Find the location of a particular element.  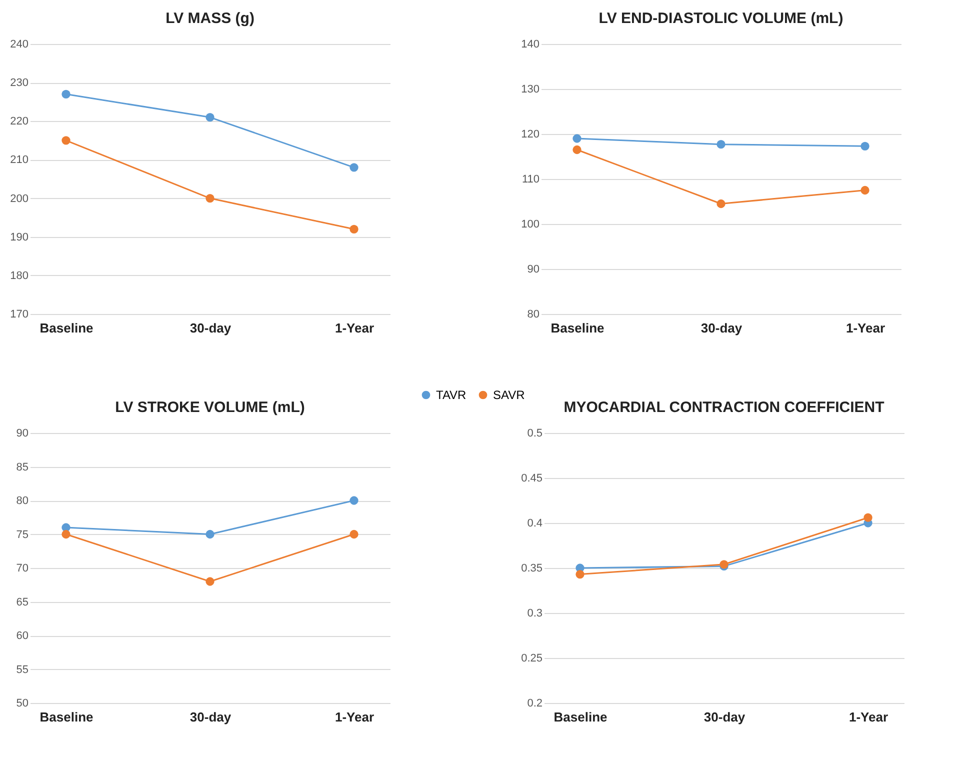

y-tick-label: 170 is located at coordinates (19, 314).